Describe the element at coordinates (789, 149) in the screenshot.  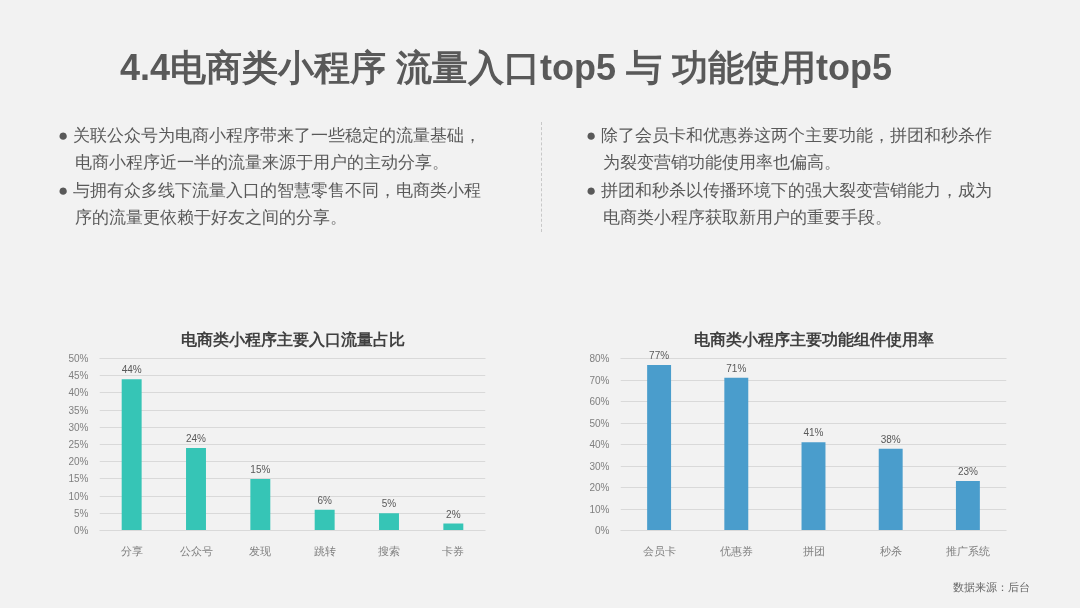
I see `text: ● 除了会员卡和优惠券这两个主要功能，拼团和秒杀作为裂变营销功能使用率也偏高。` at that location.